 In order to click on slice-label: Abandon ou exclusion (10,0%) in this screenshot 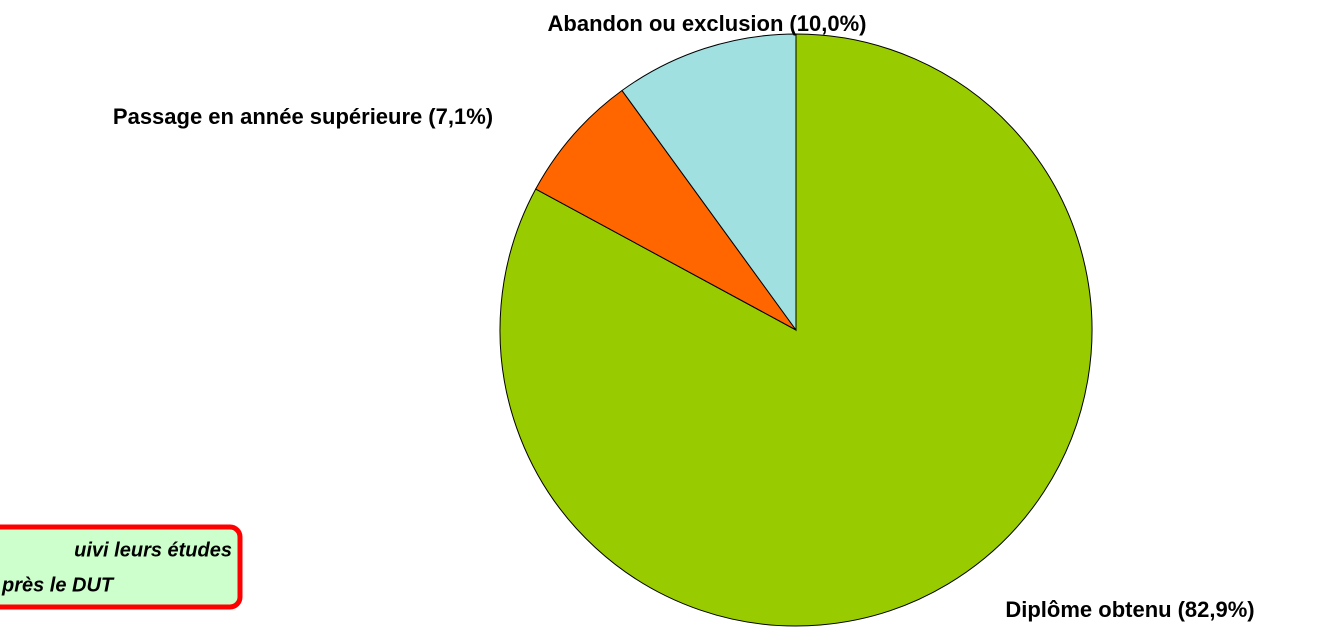, I will do `click(707, 23)`.